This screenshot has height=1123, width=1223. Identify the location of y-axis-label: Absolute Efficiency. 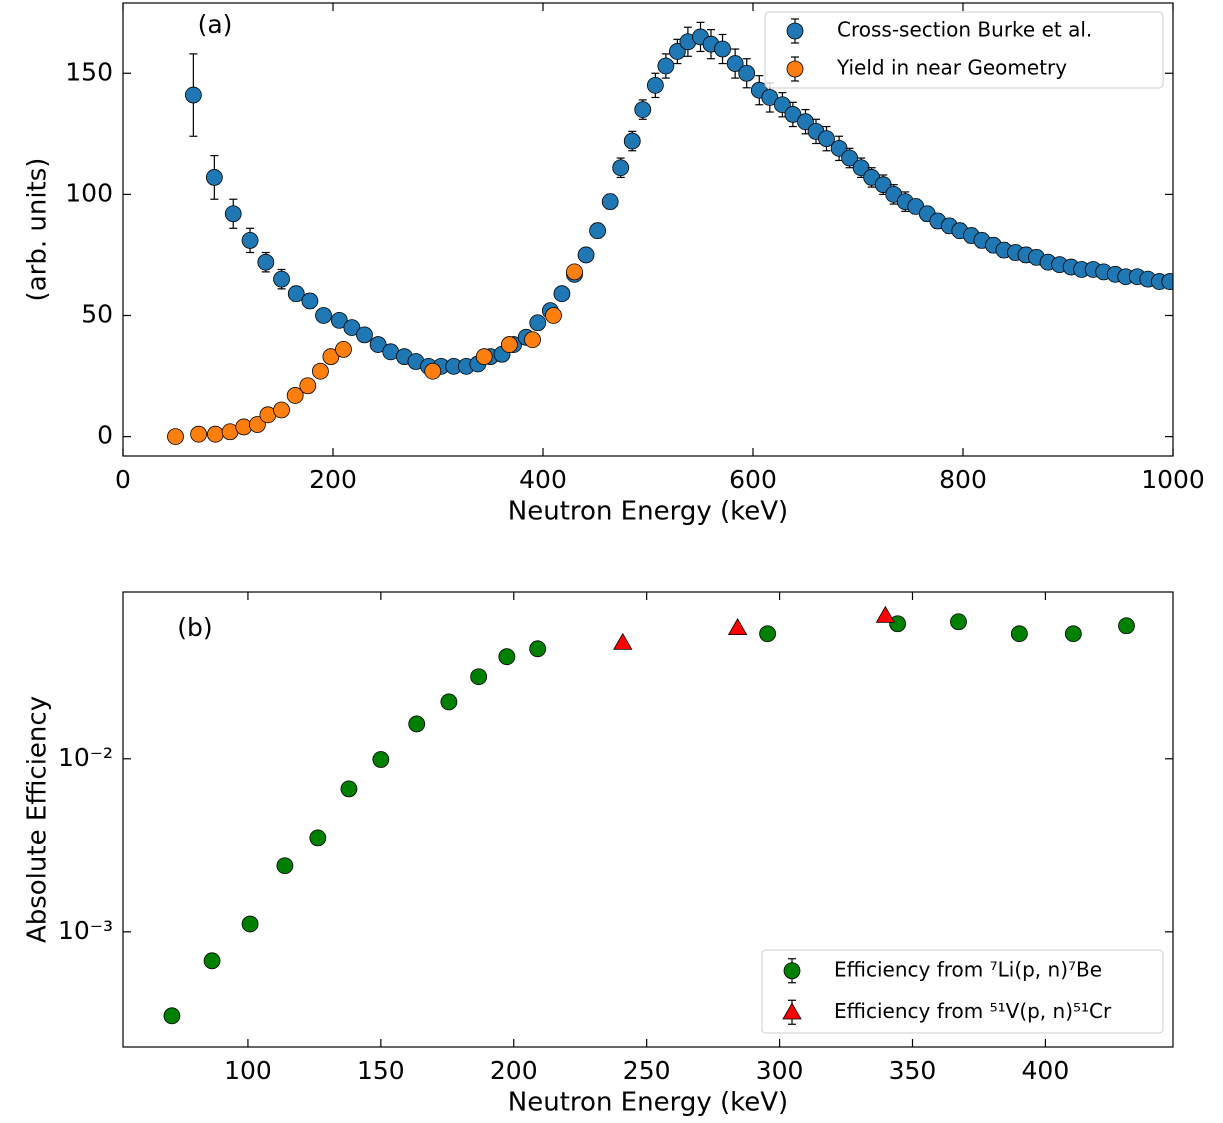
(38, 819).